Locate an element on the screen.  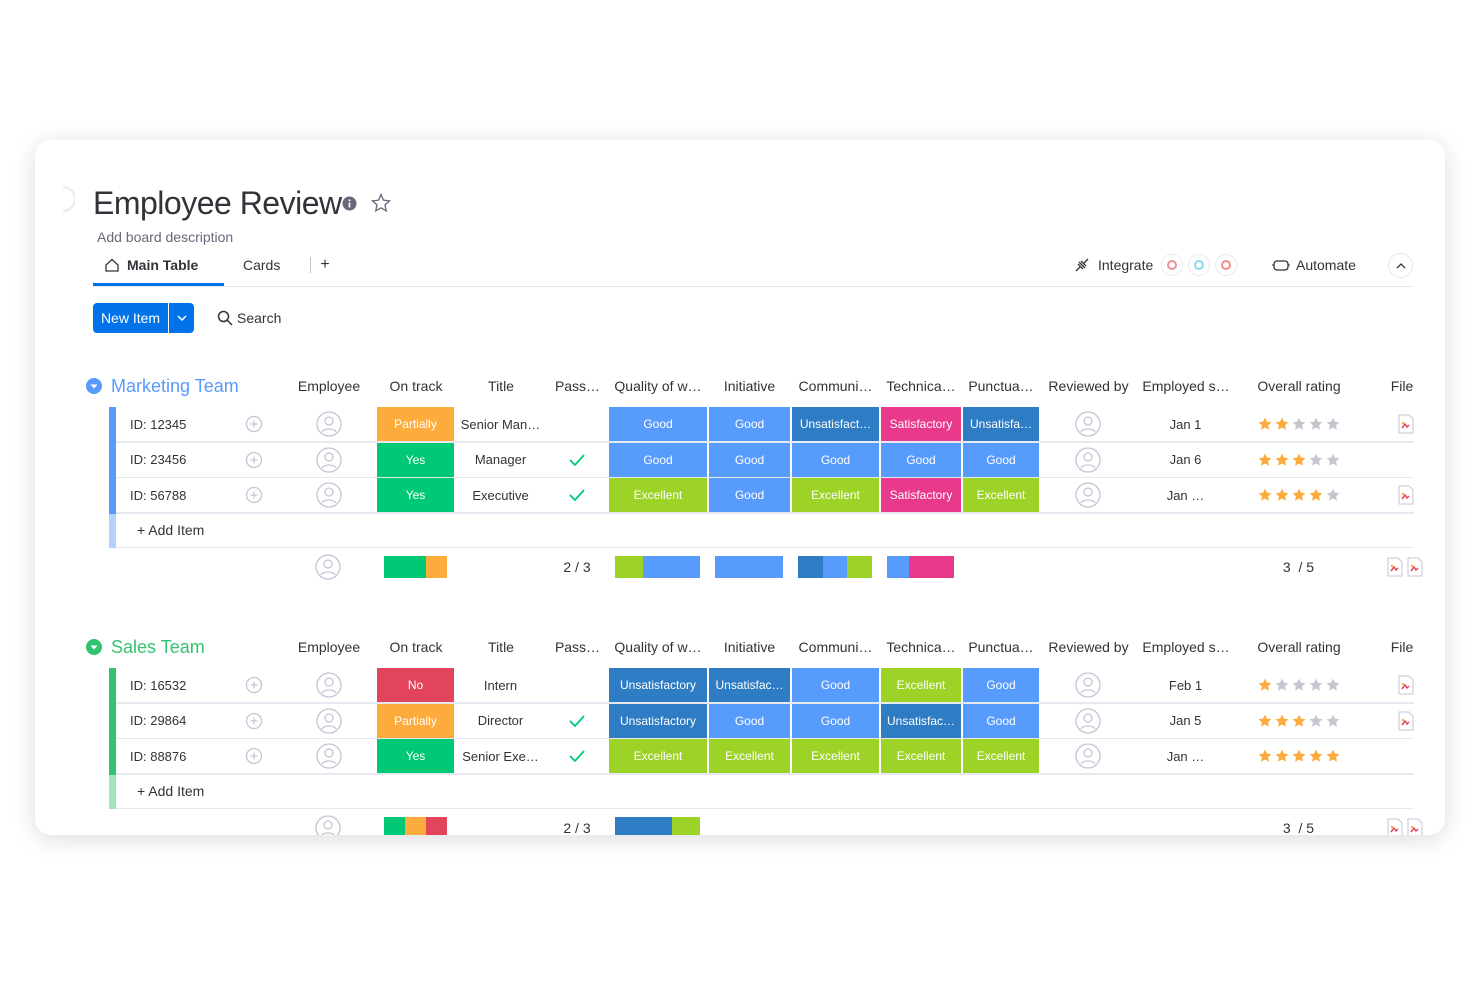
title-cell: Intern is located at coordinates (500, 685).